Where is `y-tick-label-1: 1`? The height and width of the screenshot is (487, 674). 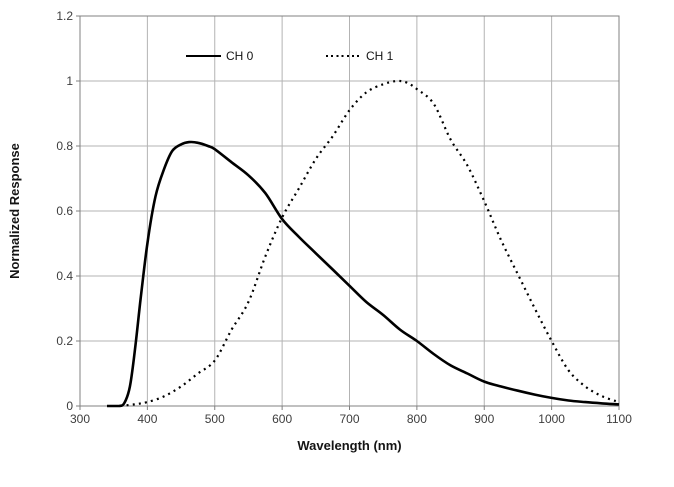
y-tick-label-1: 1 is located at coordinates (69, 81).